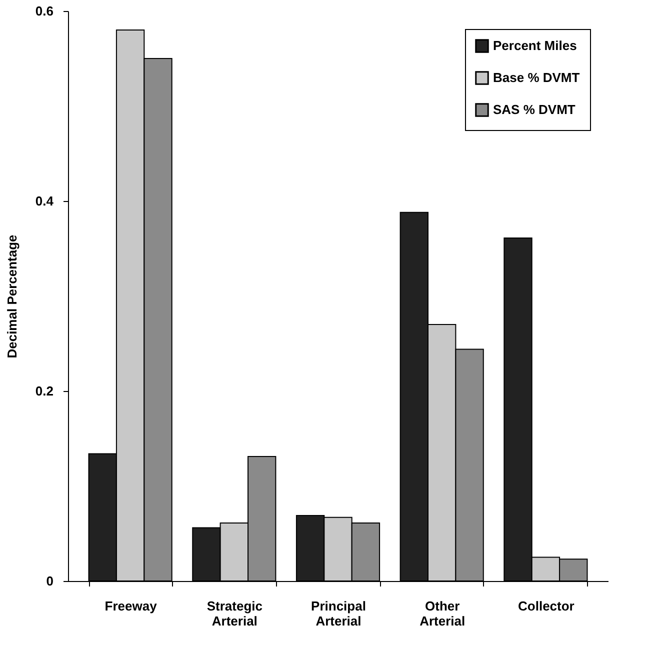 The height and width of the screenshot is (667, 659). Describe the element at coordinates (536, 77) in the screenshot. I see `legend-label: Base % DVMT` at that location.